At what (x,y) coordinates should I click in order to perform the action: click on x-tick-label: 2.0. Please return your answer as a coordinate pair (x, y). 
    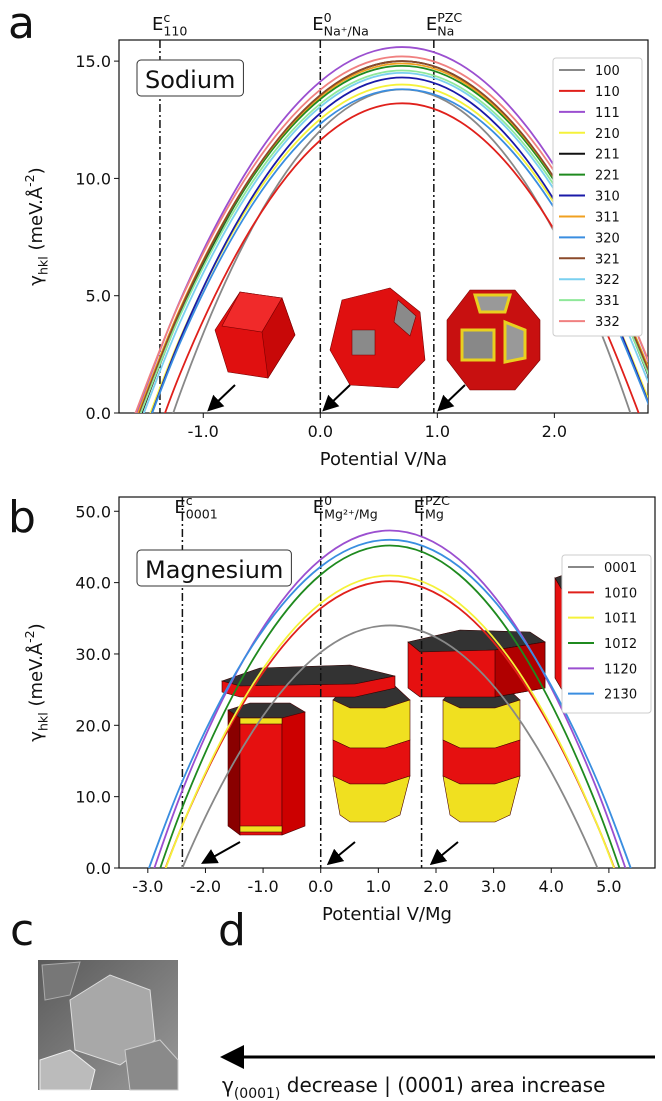
    Looking at the image, I should click on (435, 886).